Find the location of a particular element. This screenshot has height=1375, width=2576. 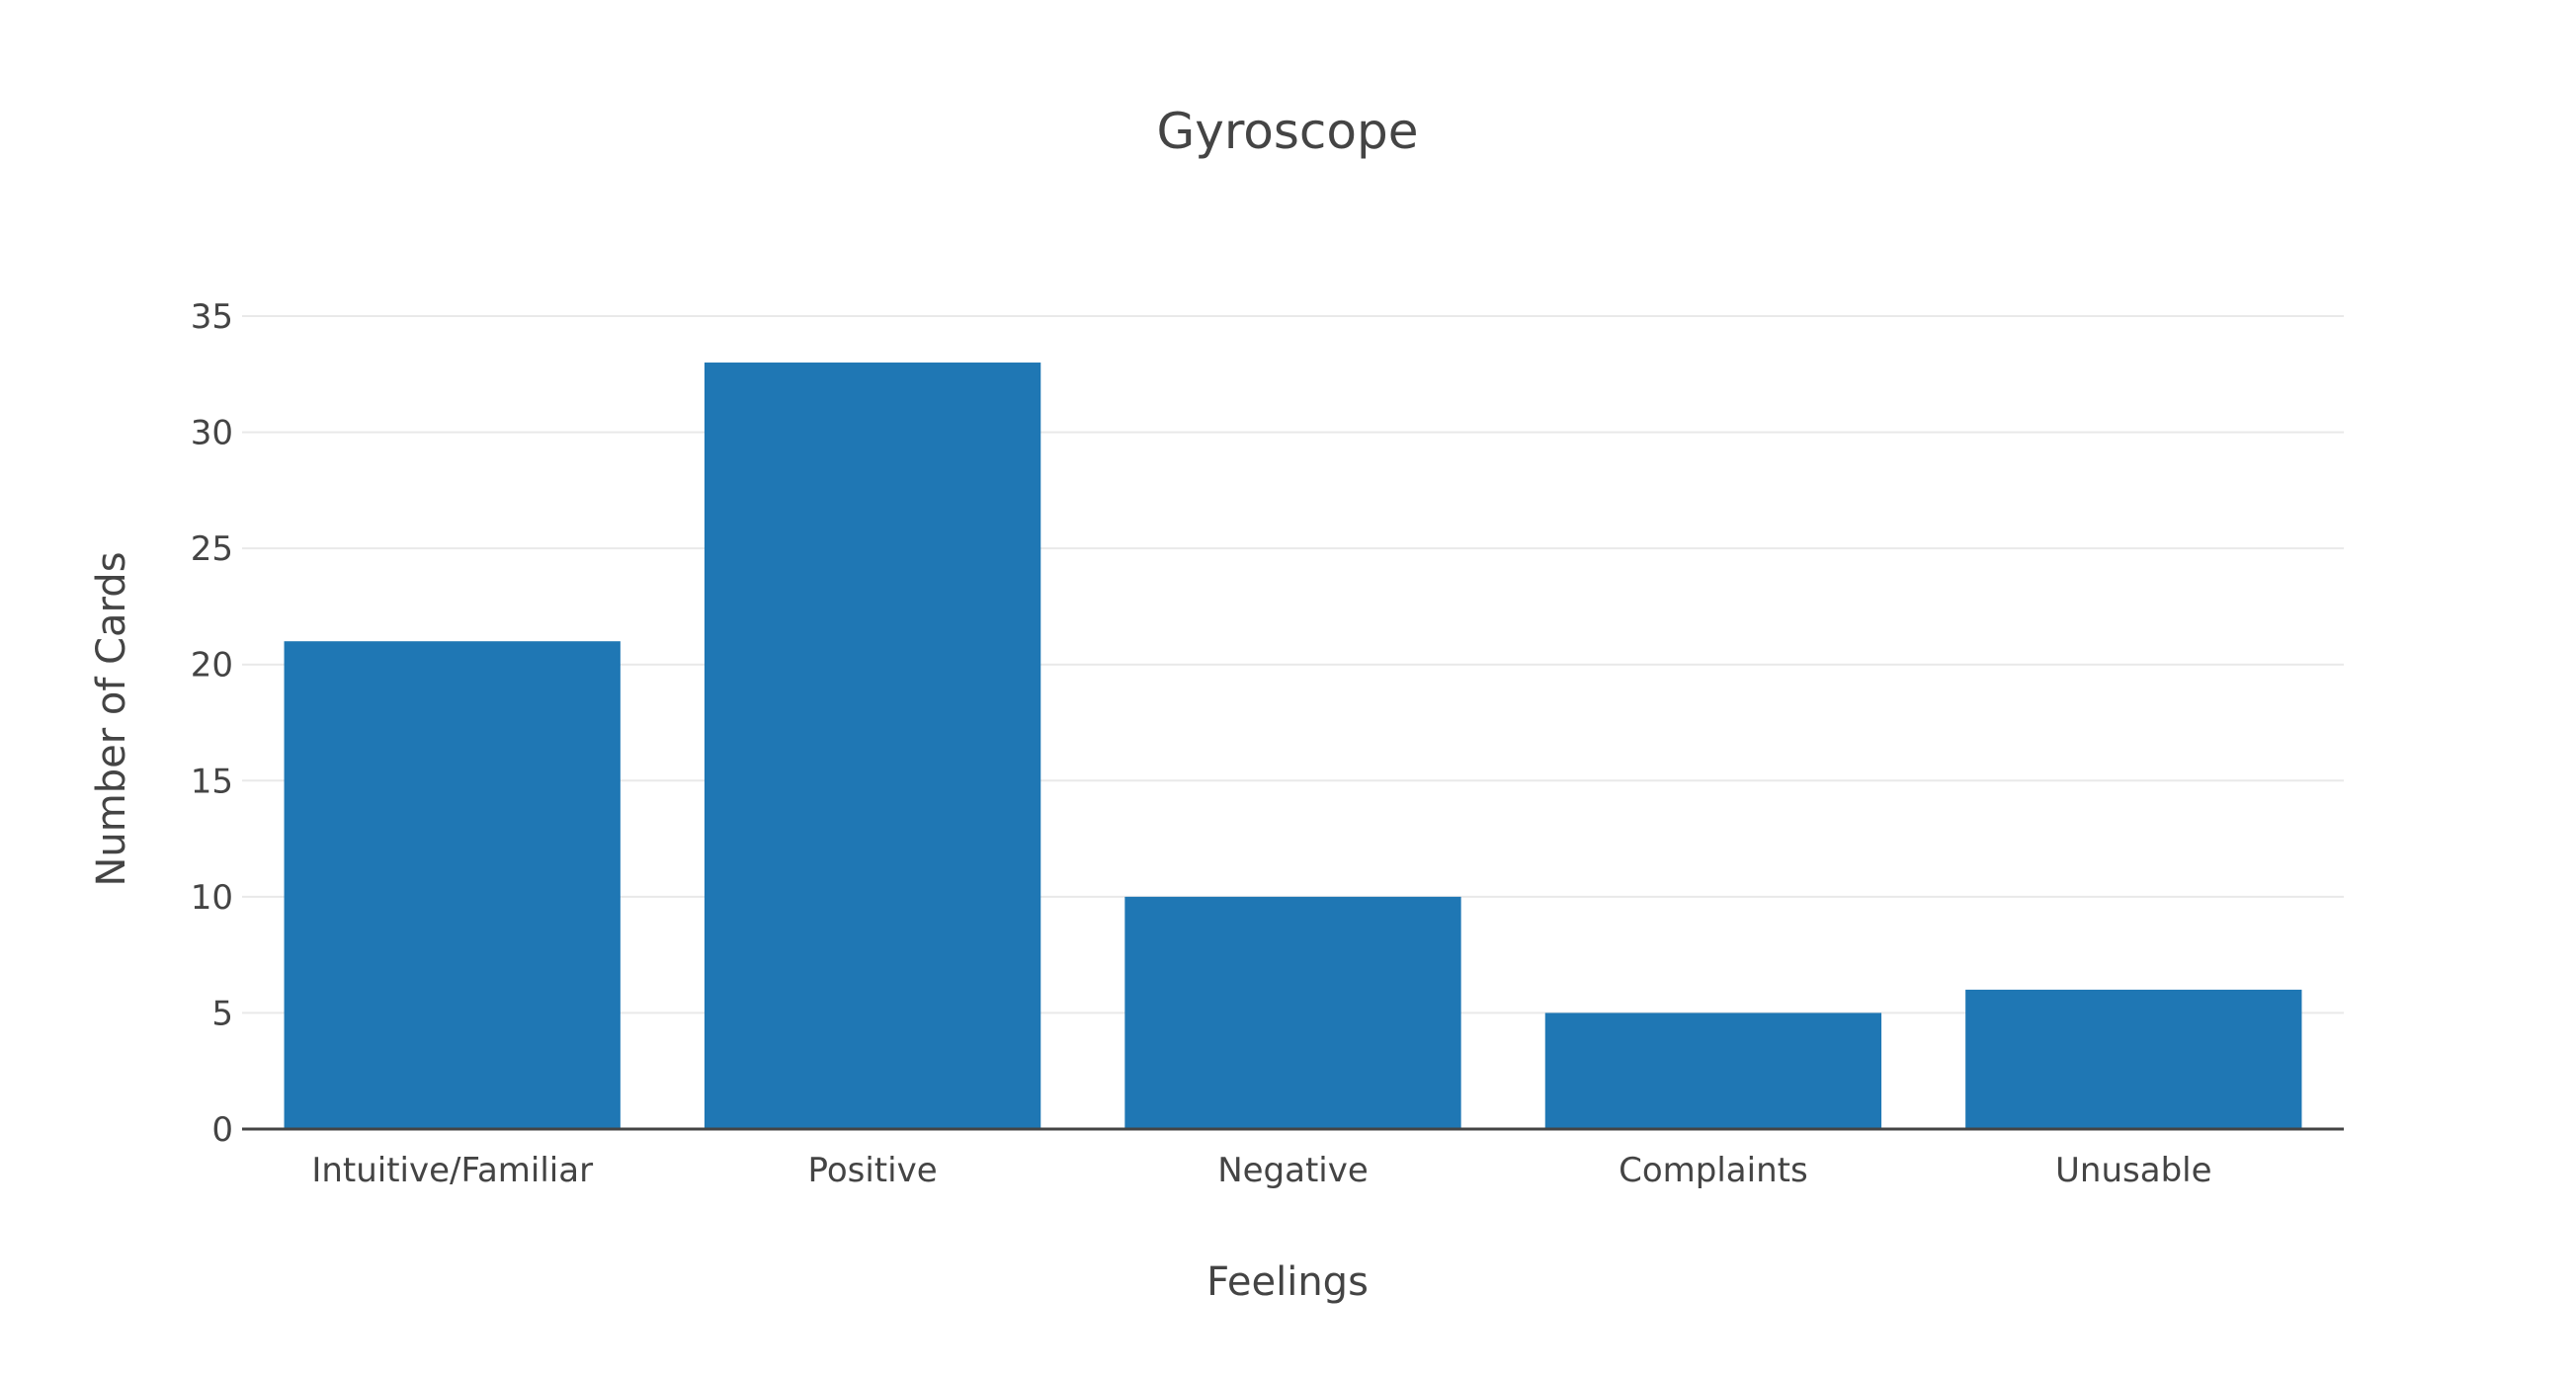

bar-intuitive-familiar is located at coordinates (452, 885).